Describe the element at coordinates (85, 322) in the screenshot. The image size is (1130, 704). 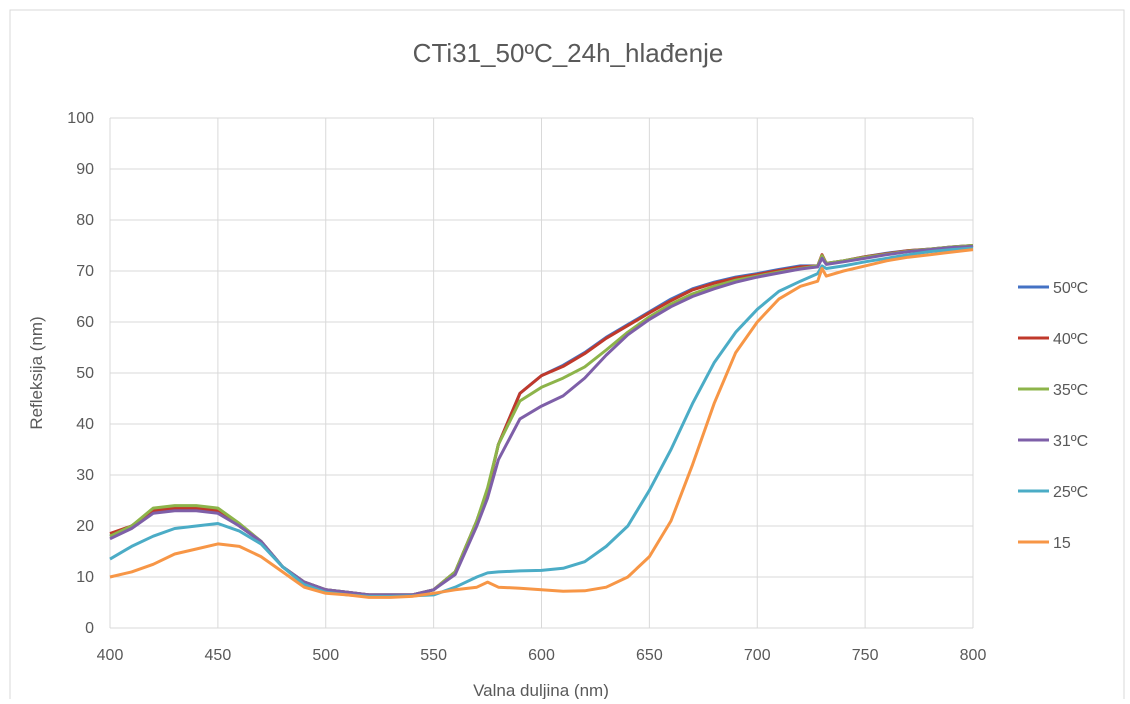
I see `y-tick-label: 60` at that location.